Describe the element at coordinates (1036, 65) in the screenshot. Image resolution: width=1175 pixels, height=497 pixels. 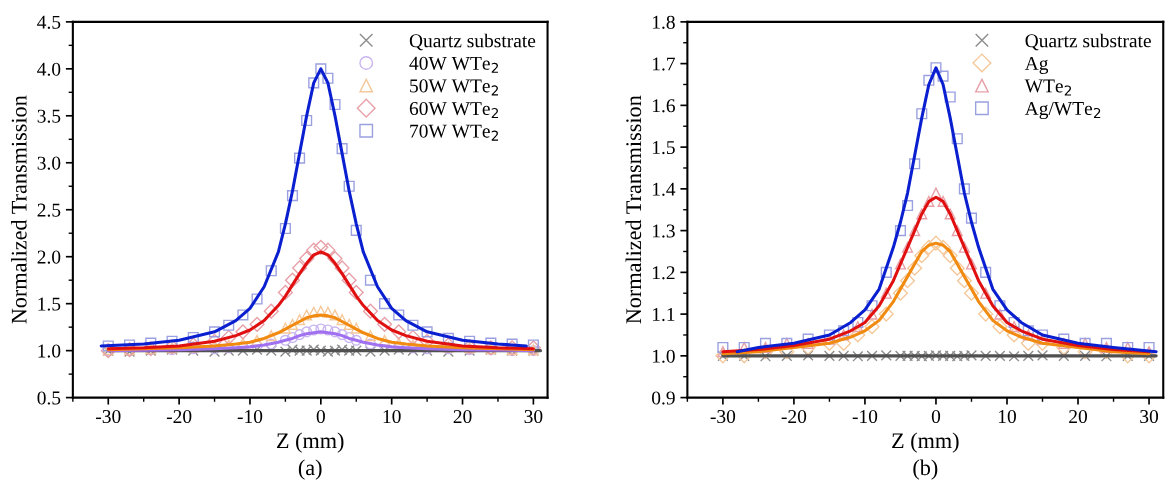
I see `legend-label: Ag` at that location.